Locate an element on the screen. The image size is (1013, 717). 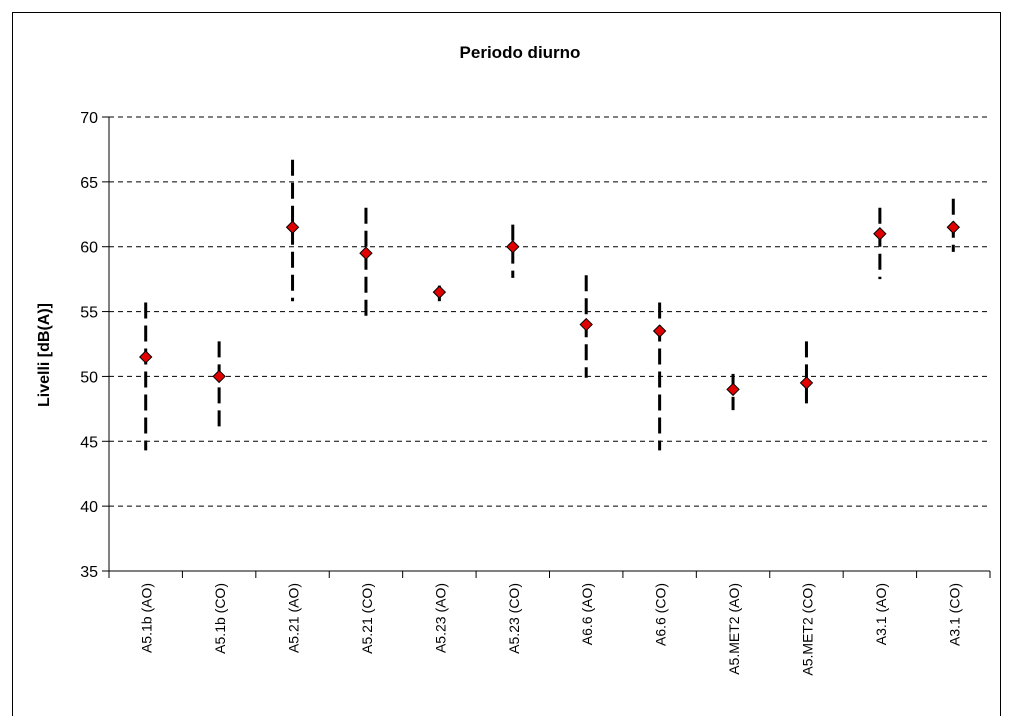
x-tick-label-8: A5.MET2 (AO) is located at coordinates (734, 629).